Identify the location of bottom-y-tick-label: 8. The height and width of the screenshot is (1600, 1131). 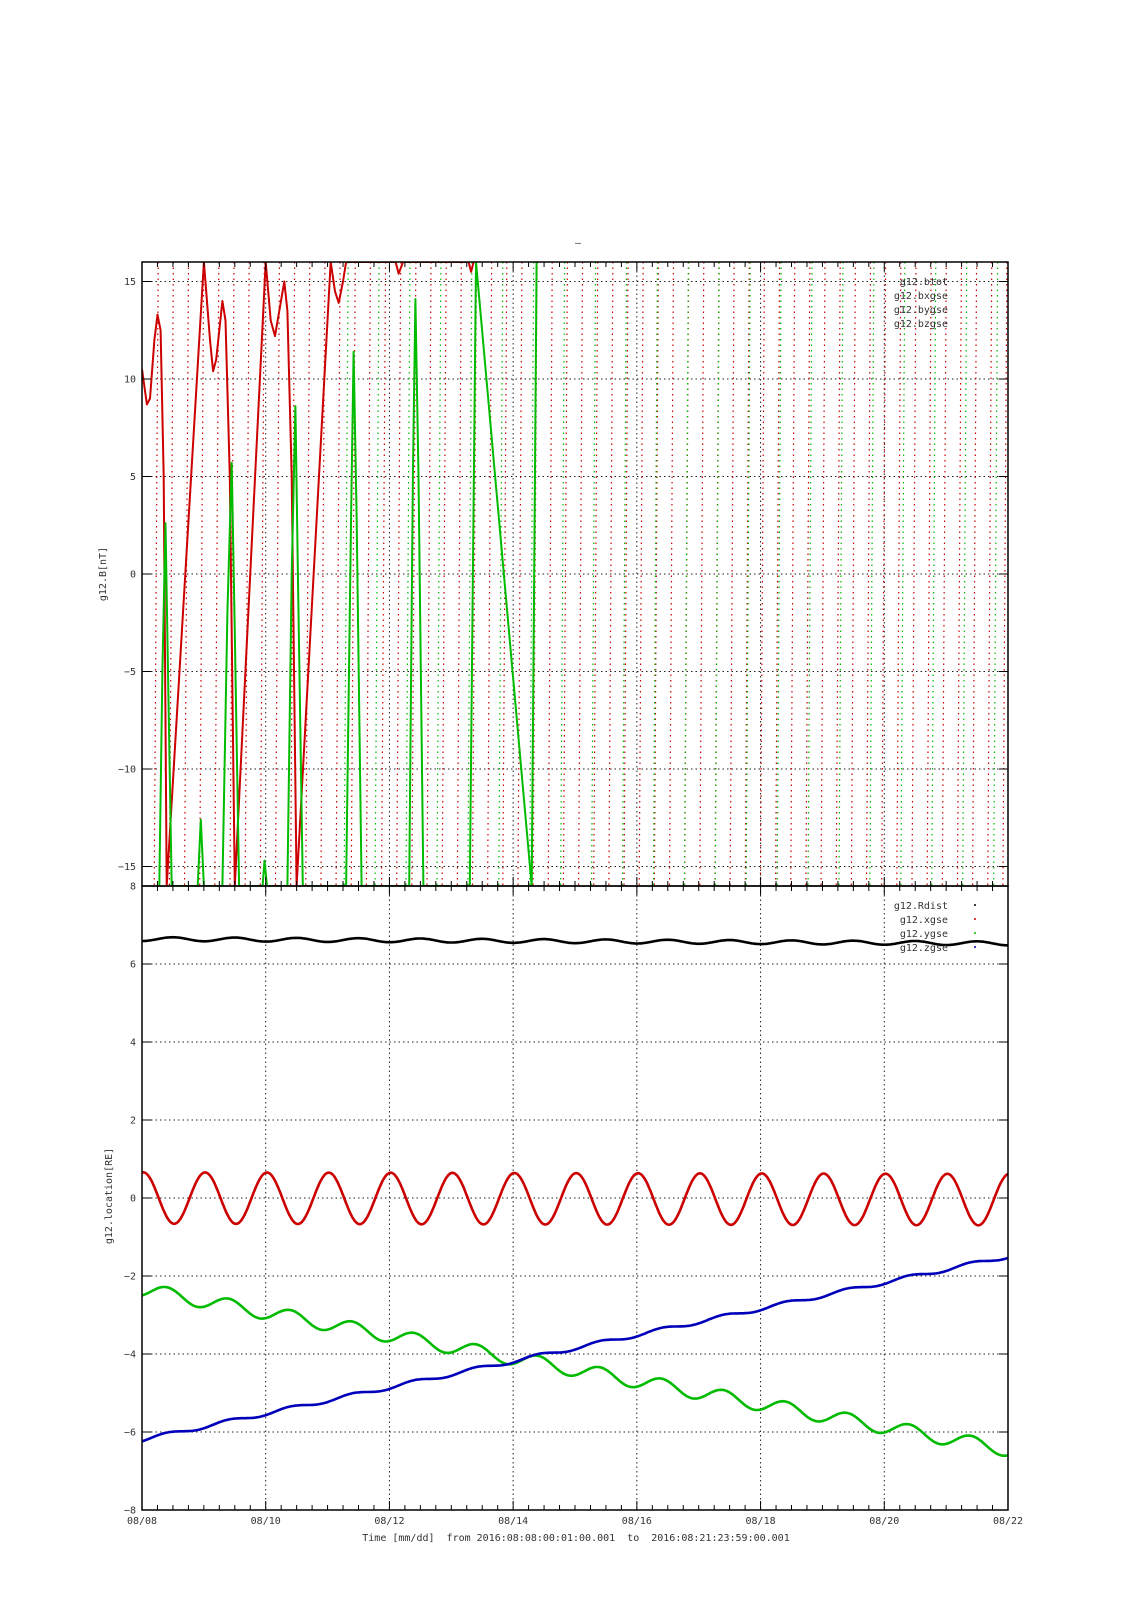
(133, 887).